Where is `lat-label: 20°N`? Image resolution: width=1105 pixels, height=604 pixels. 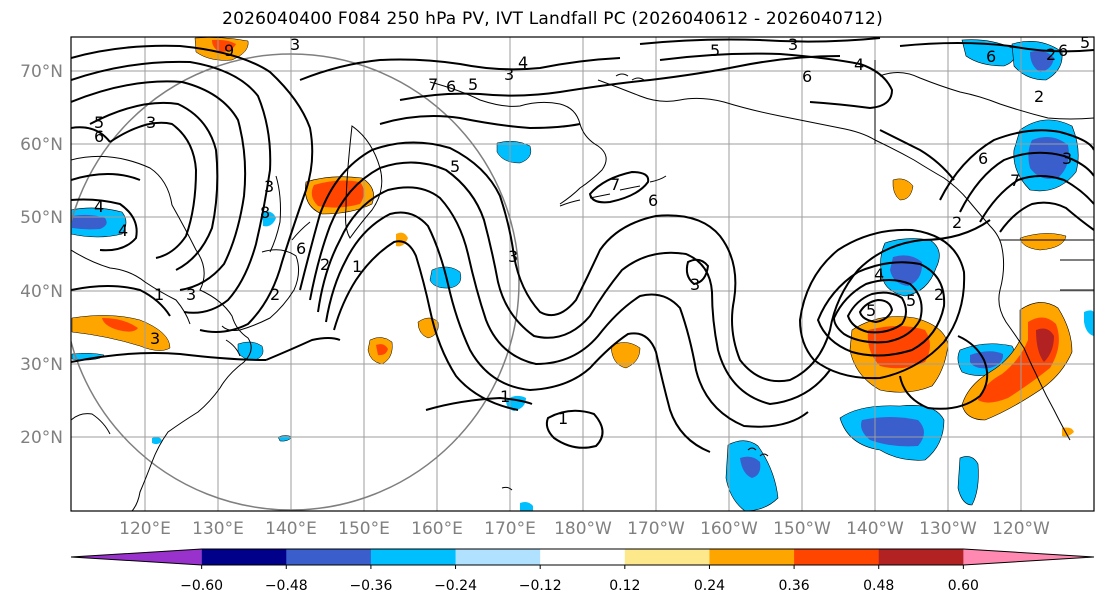 lat-label: 20°N is located at coordinates (41, 438).